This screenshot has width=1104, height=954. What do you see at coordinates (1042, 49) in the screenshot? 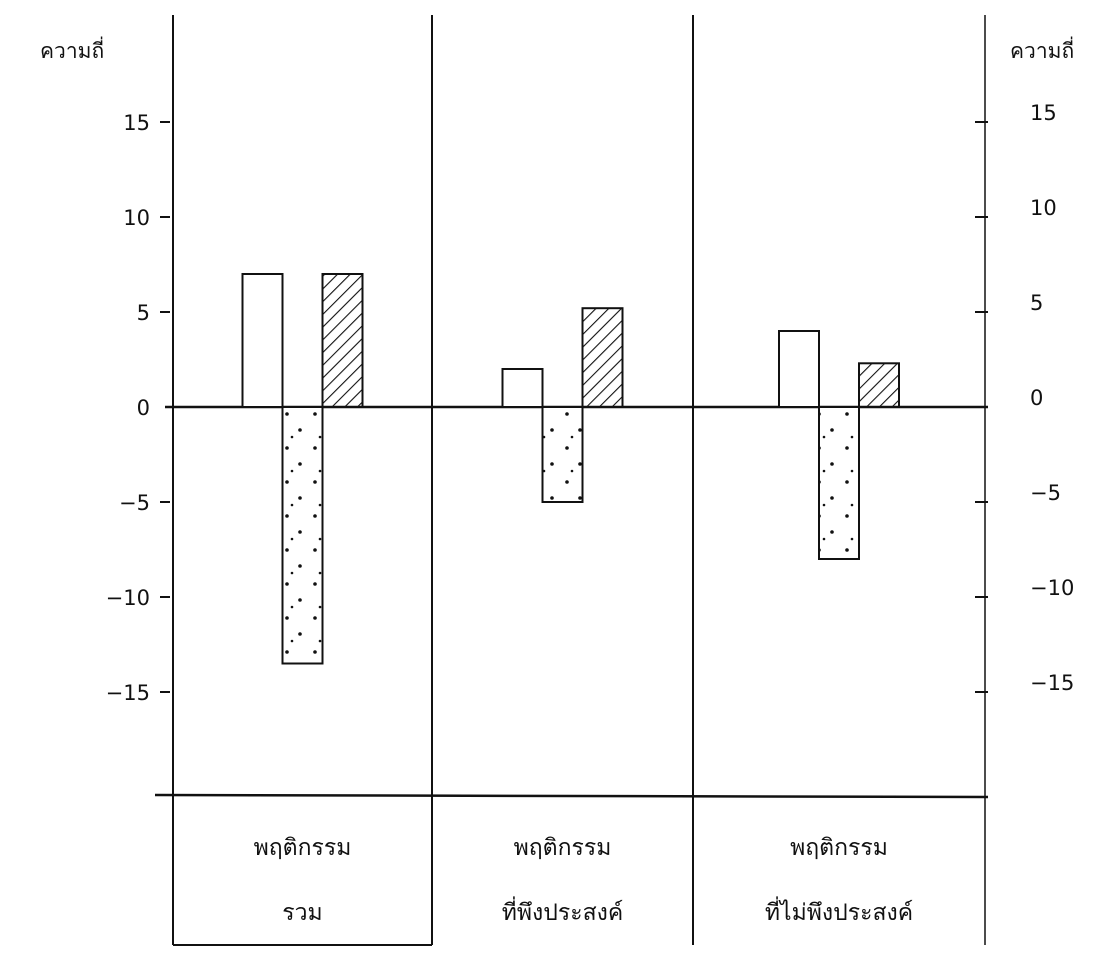
I see `y-axis-title-right: ความถี่` at bounding box center [1042, 49].